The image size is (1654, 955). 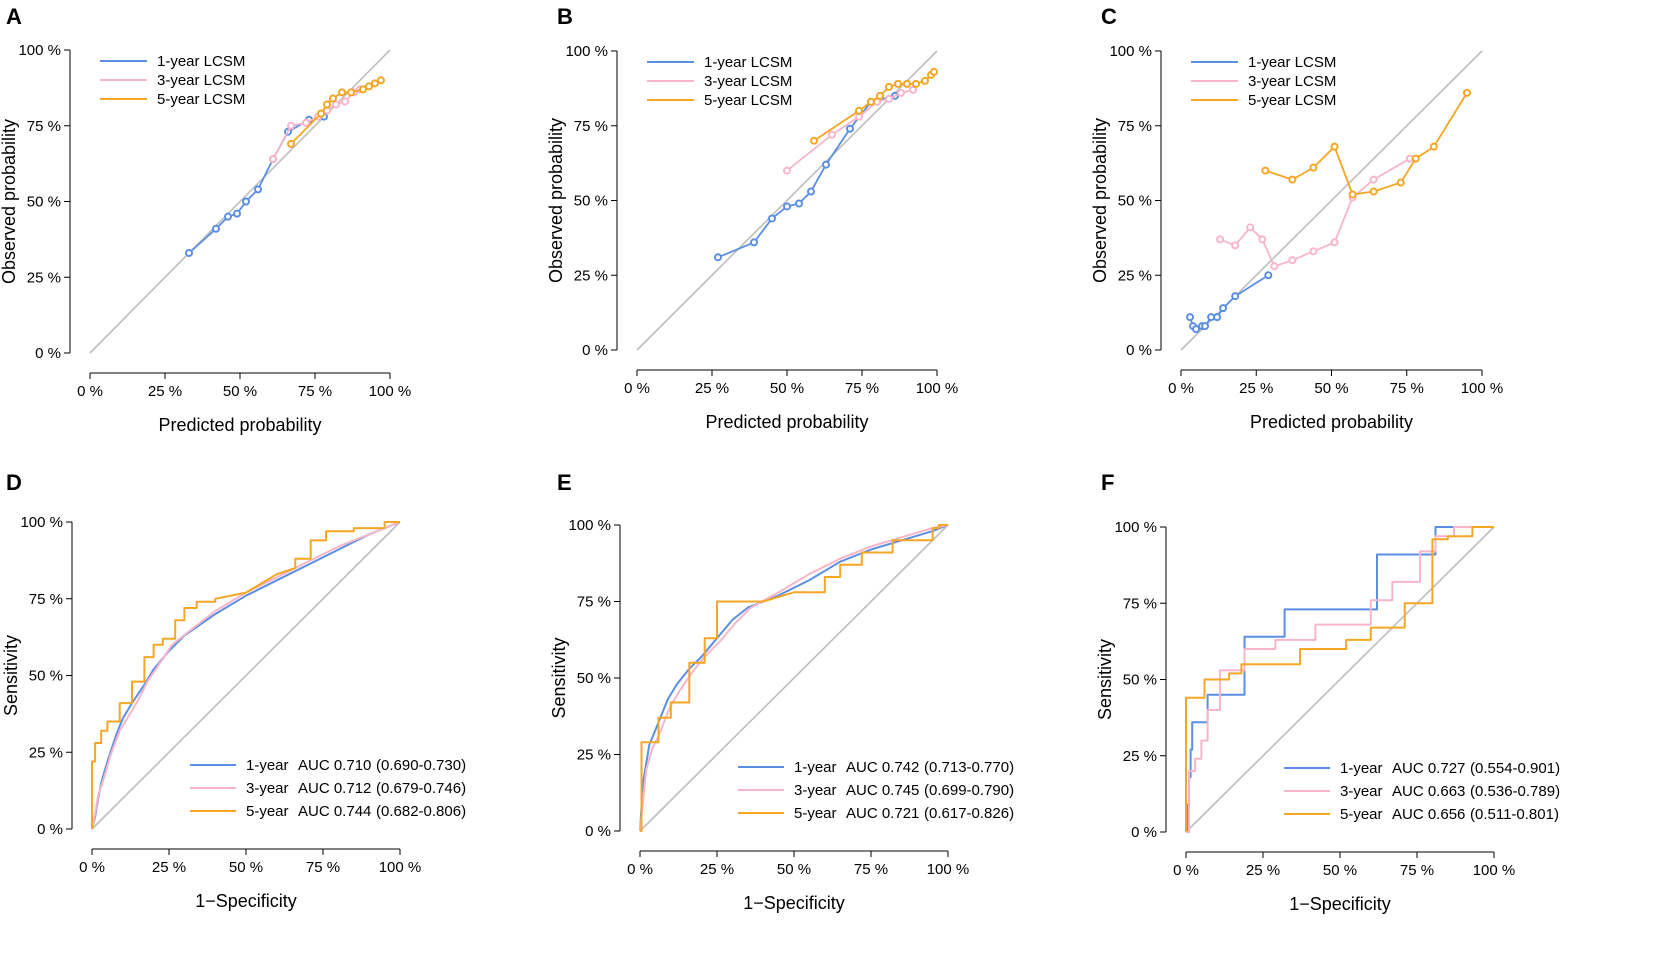 I want to click on series-line-y5, so click(x=1339, y=679).